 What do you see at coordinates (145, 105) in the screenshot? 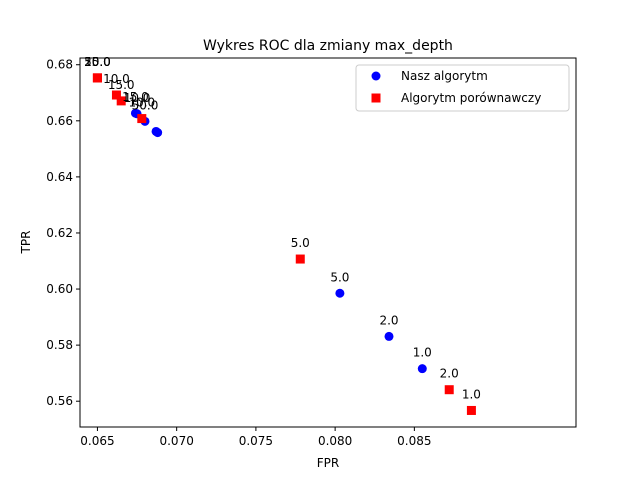
I see `data-label: 50.0` at bounding box center [145, 105].